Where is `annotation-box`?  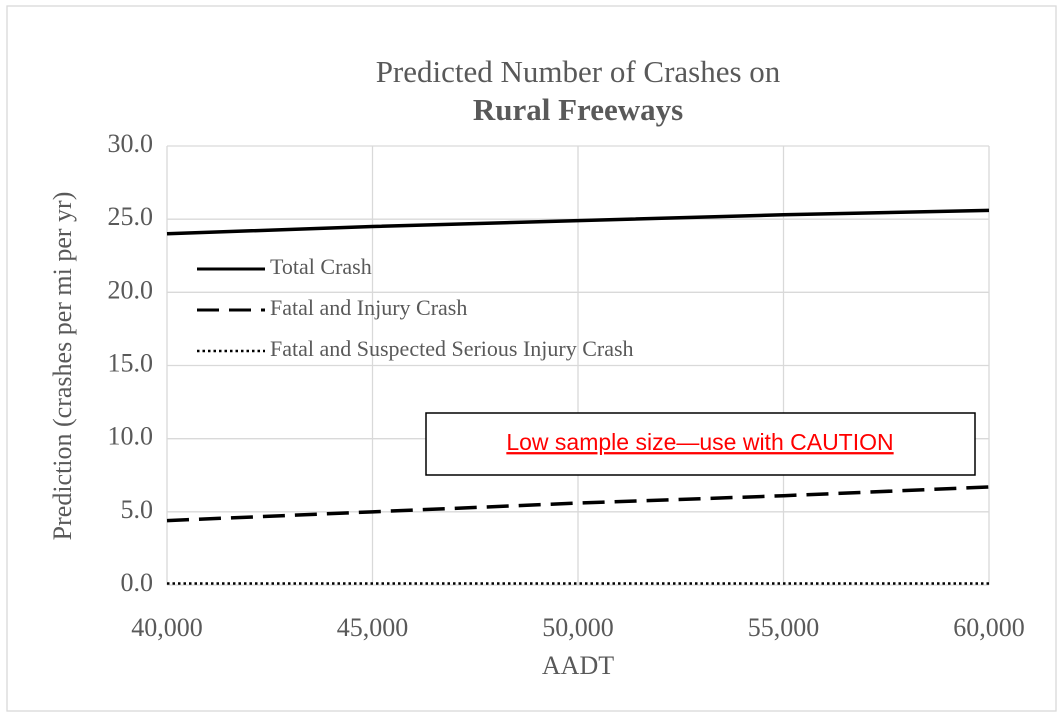 annotation-box is located at coordinates (700, 444).